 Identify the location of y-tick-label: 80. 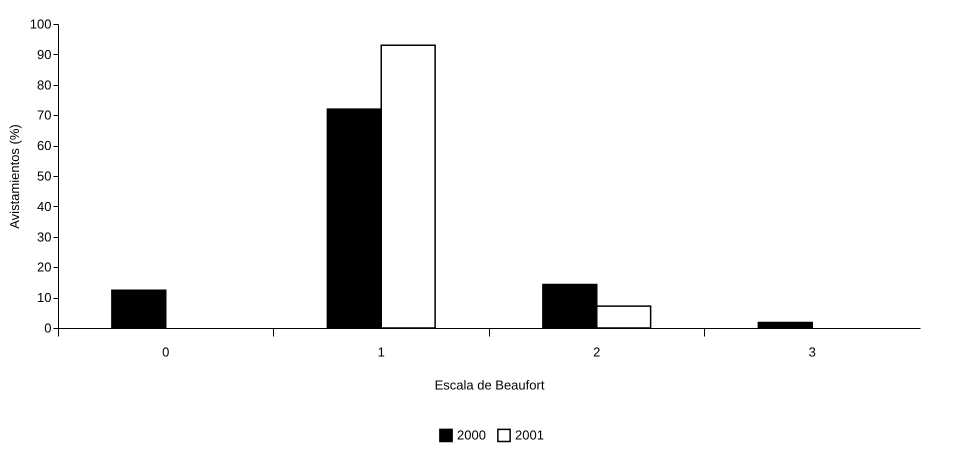
(44, 84).